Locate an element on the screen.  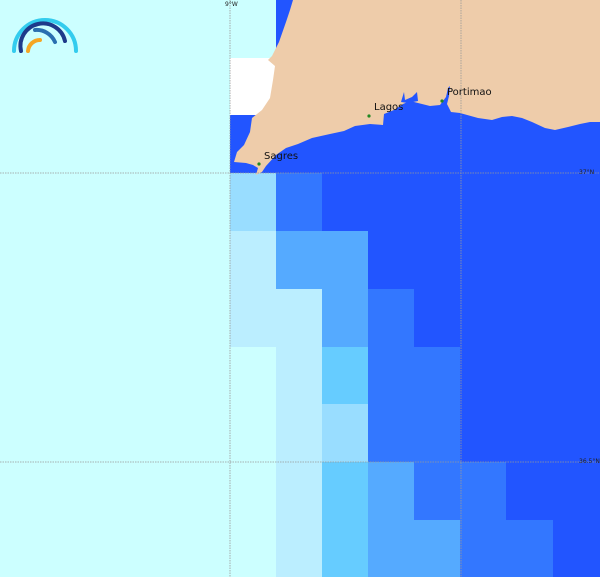
logo is located at coordinates (45, 35).